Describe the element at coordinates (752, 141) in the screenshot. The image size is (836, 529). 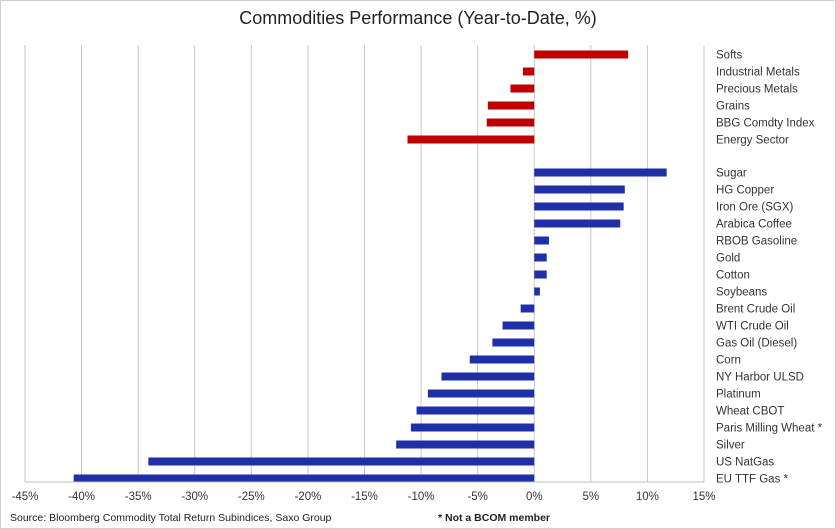
I see `category-label: Energy Sector` at that location.